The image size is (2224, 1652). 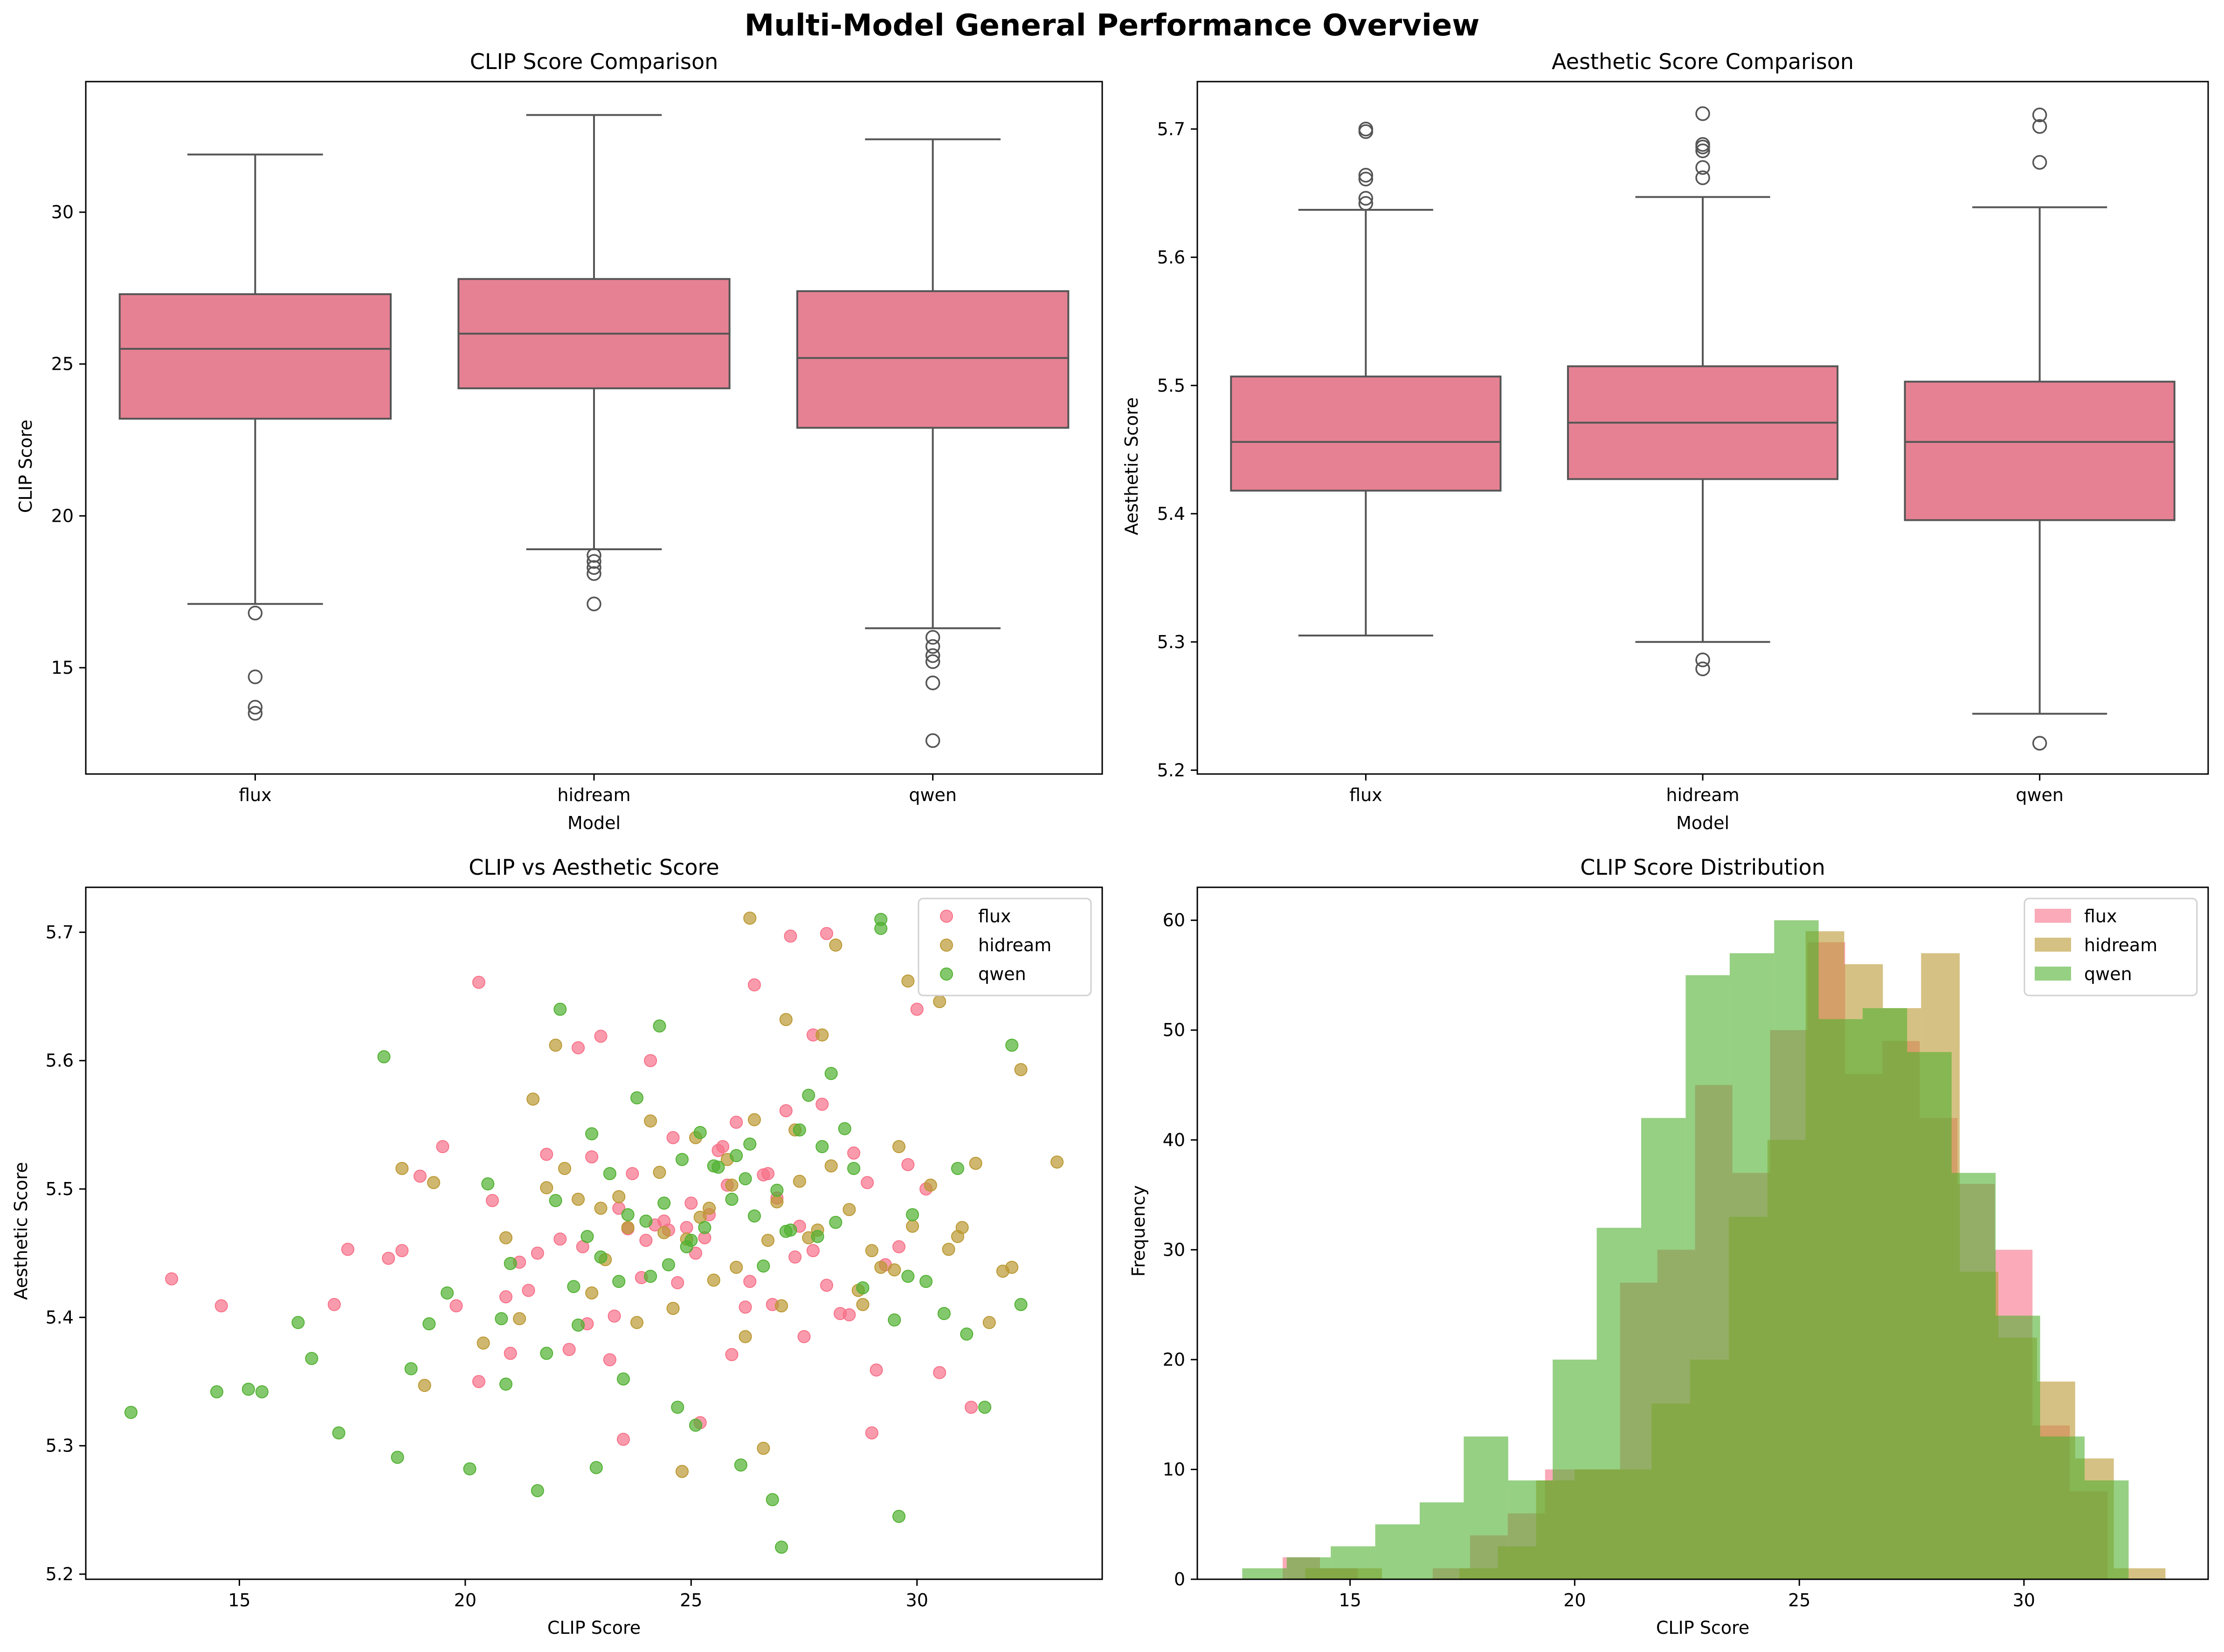 I want to click on histogram-legend: flux hidream qwen, so click(x=2111, y=947).